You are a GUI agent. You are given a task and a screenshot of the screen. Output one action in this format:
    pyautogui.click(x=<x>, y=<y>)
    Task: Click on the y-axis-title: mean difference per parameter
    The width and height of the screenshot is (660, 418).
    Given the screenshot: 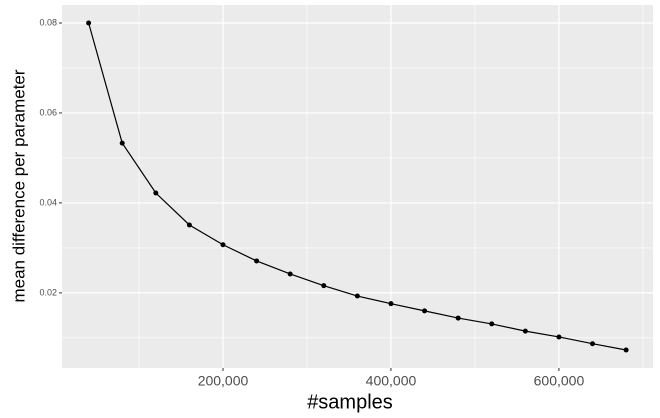 What is the action you would take?
    pyautogui.click(x=18, y=185)
    